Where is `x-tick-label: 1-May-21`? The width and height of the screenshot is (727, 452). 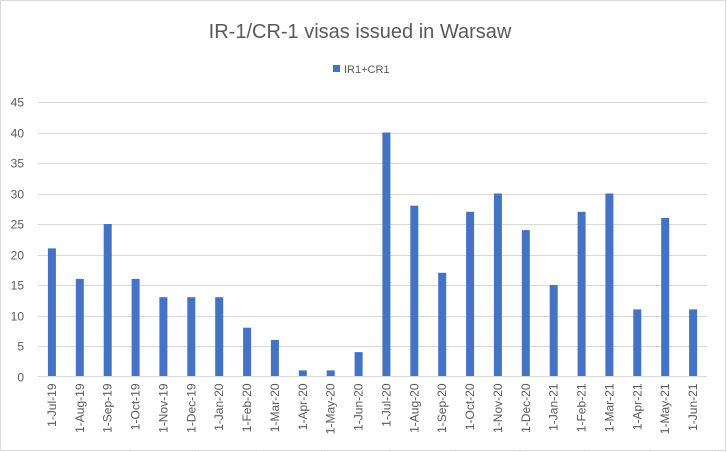
x-tick-label: 1-May-21 is located at coordinates (665, 408).